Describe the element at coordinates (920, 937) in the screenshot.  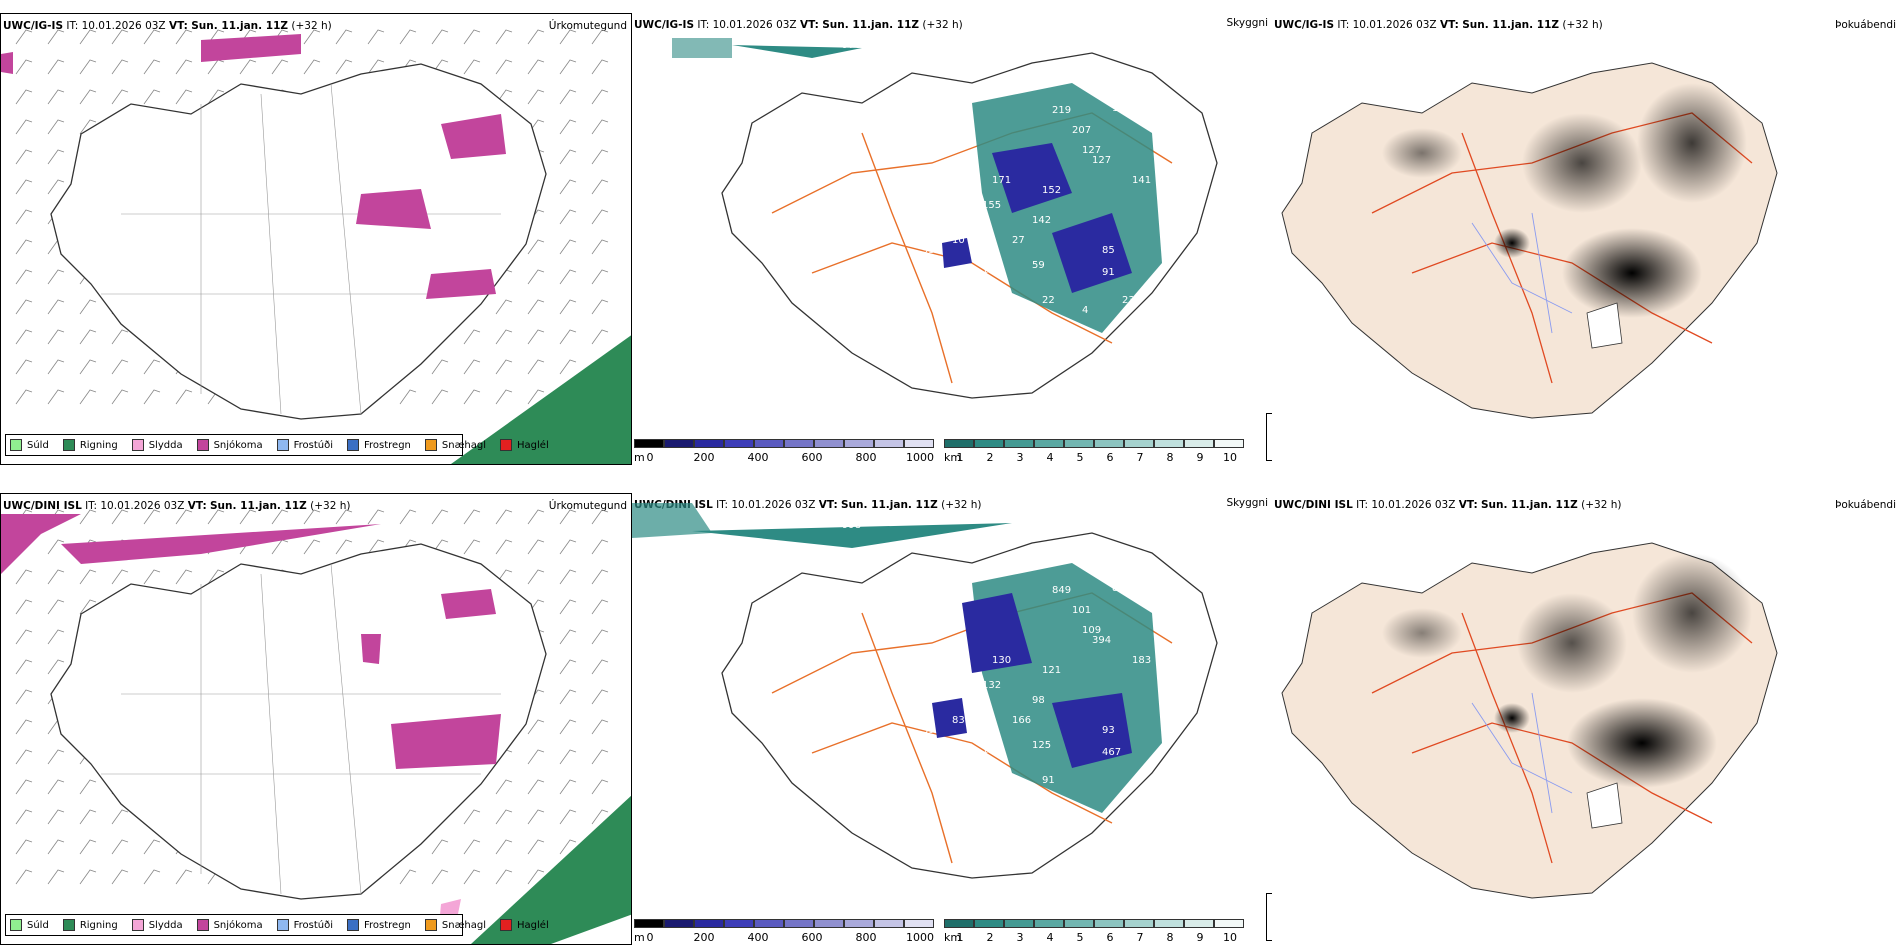
I see `colorbar-tick: 1000` at that location.